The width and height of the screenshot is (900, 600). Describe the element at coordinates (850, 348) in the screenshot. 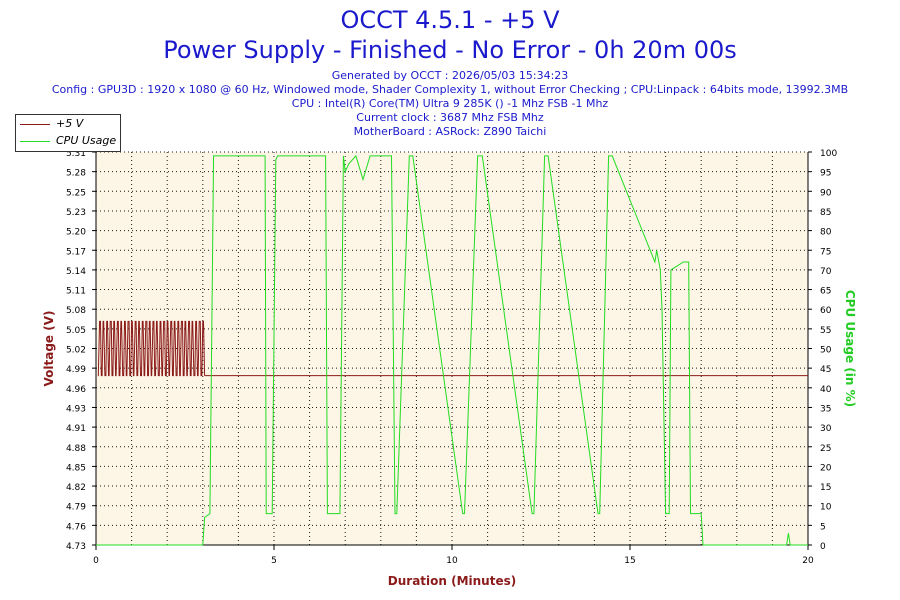

I see `y-axis-label-right: CPU Usage (in %)` at that location.